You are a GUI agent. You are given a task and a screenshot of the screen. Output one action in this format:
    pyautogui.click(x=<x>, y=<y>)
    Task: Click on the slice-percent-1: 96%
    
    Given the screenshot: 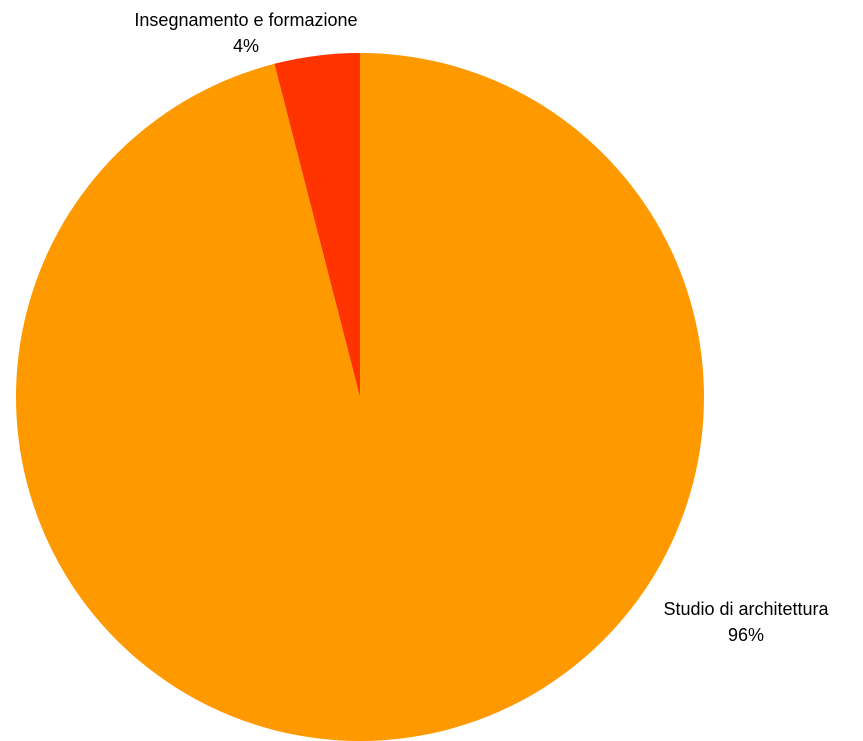 What is the action you would take?
    pyautogui.click(x=746, y=635)
    